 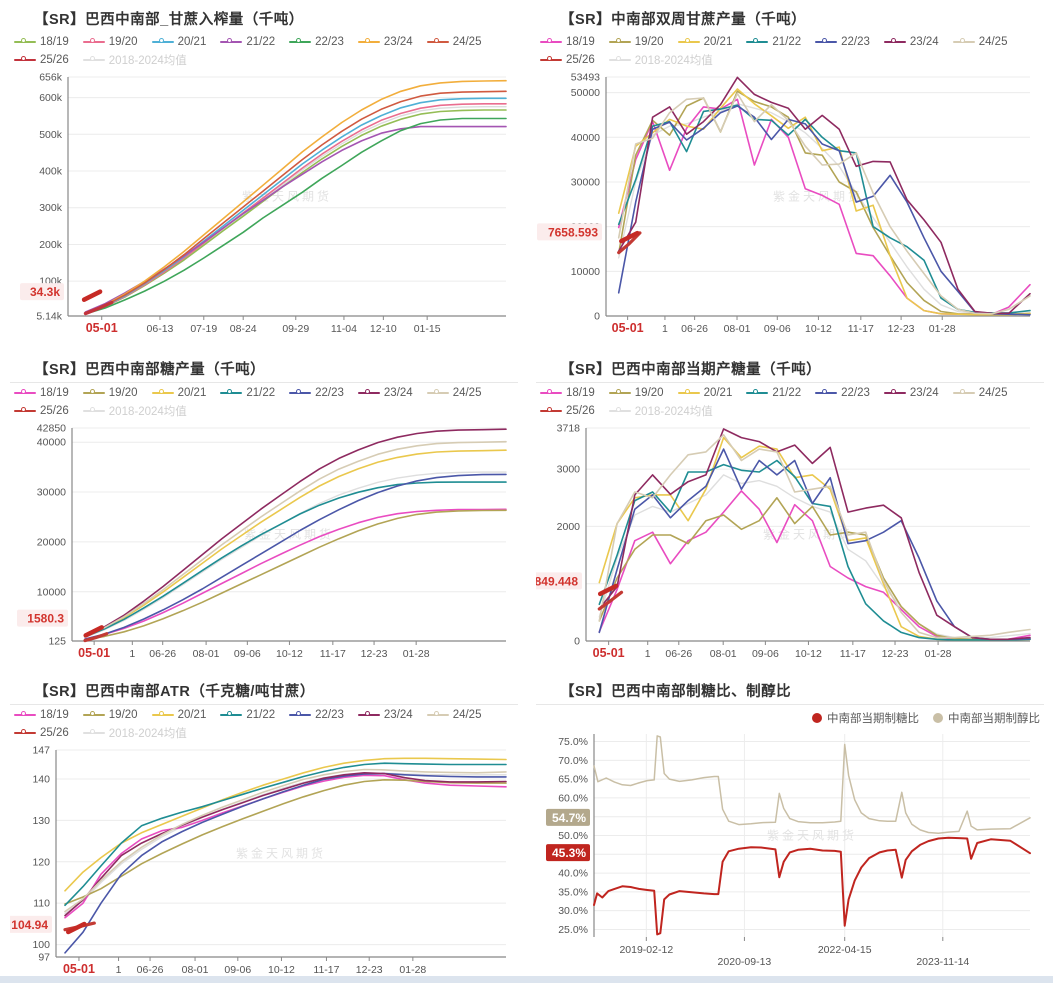 What do you see at coordinates (790, 368) in the screenshot?
I see `chart-title-current-sugar-output: 【SR】巴西中南部当期产糖量（千吨）` at bounding box center [790, 368].